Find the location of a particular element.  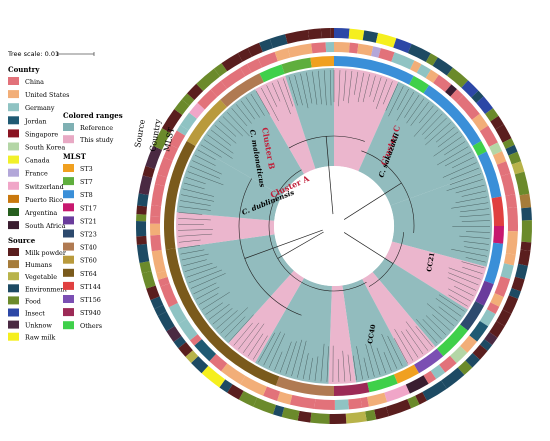

legend-ranges-title: Colored ranges is located at coordinates (93, 115).